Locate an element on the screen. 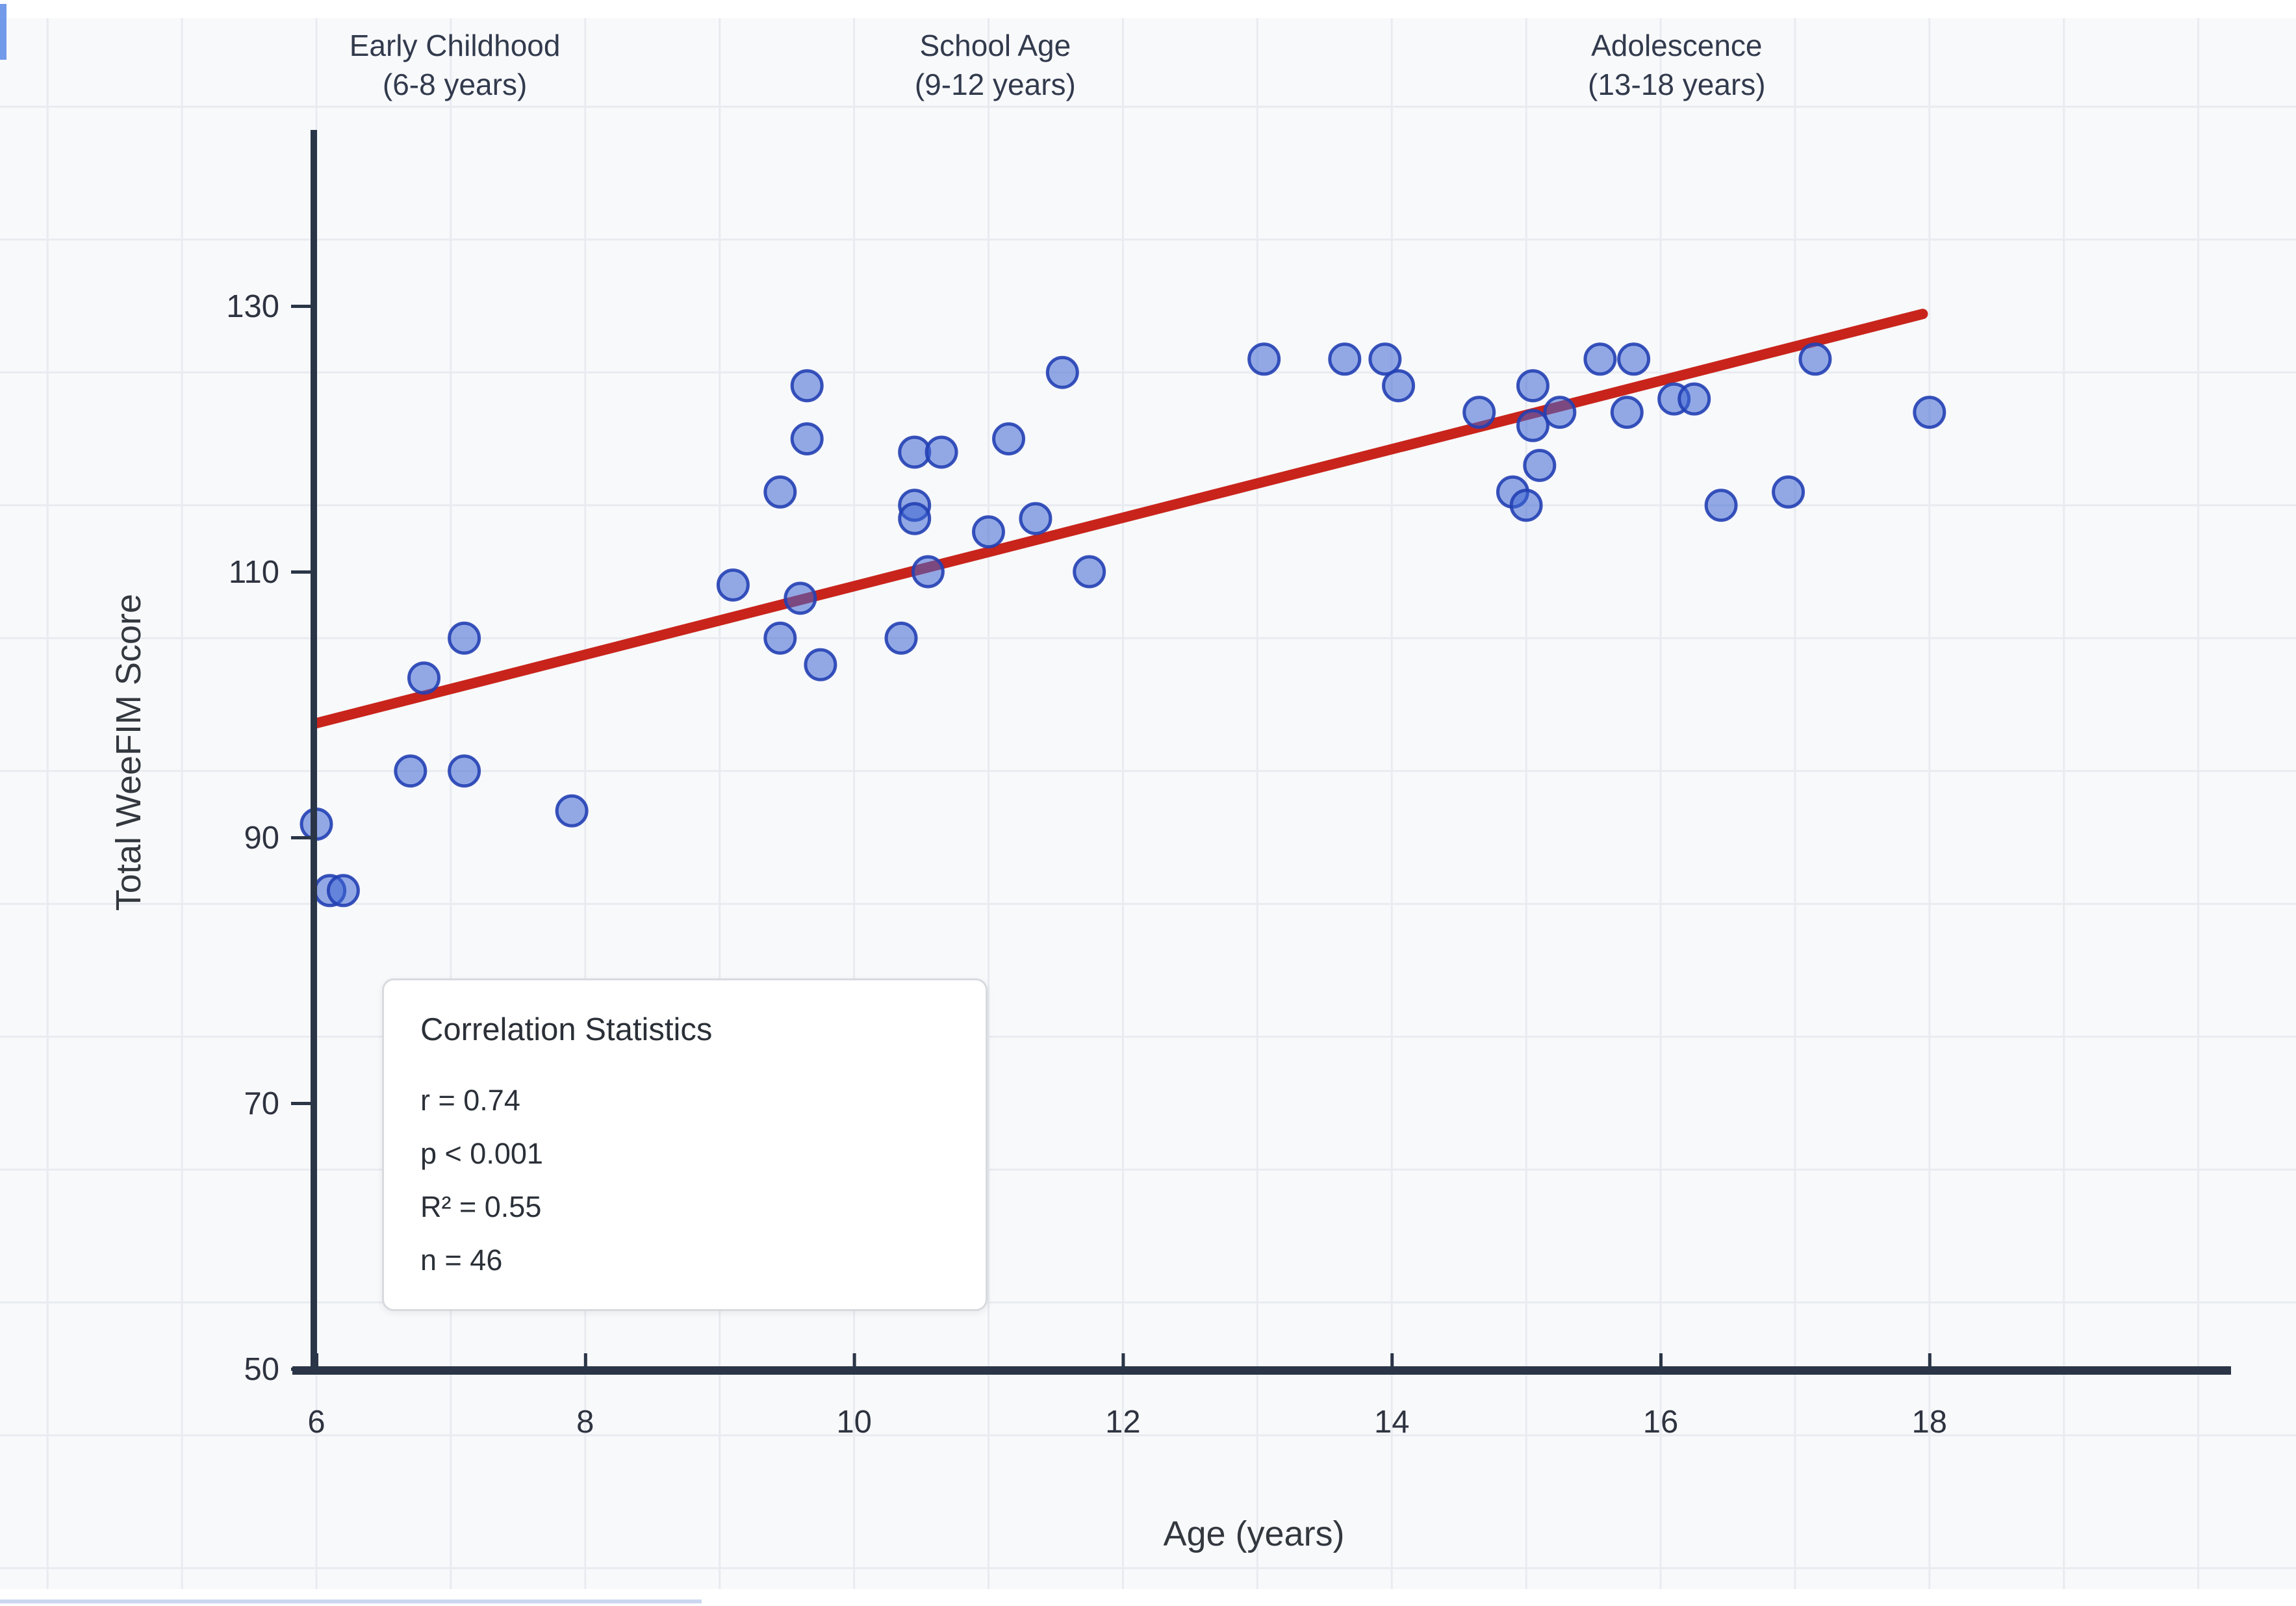 The width and height of the screenshot is (2296, 1606). y-tick-label: 90 is located at coordinates (261, 838).